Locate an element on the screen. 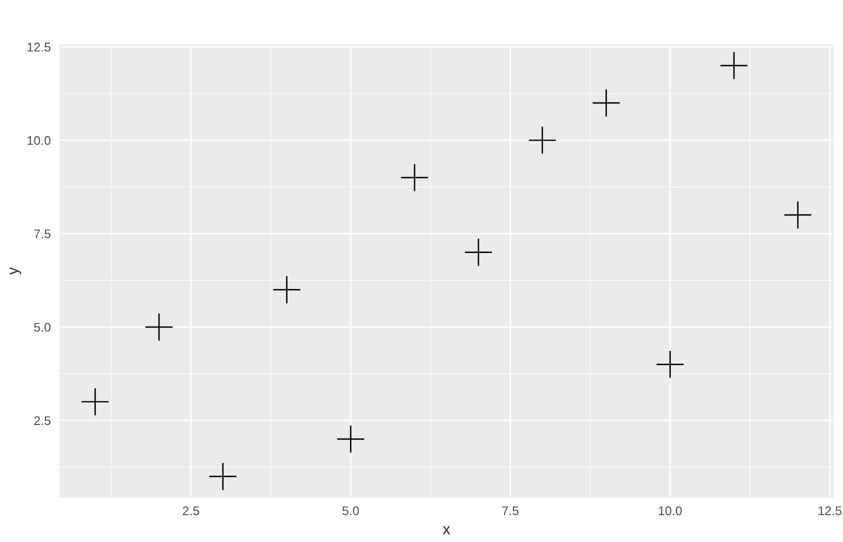 Image resolution: width=843 pixels, height=542 pixels. y-tick-label: 5.0 is located at coordinates (42, 327).